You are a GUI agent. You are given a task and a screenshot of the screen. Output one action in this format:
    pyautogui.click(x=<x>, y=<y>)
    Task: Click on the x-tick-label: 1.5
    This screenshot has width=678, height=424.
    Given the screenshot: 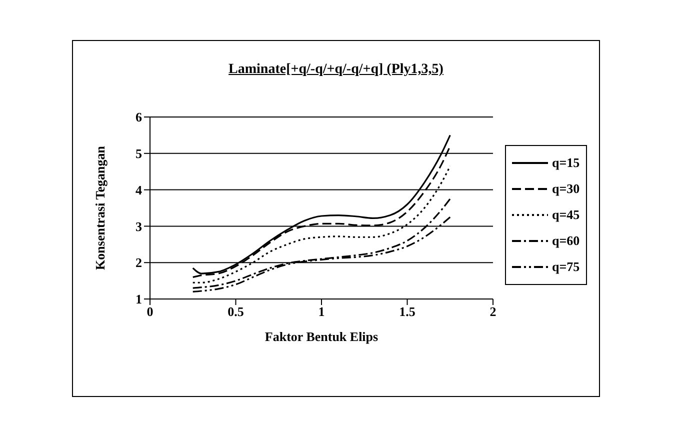 What is the action you would take?
    pyautogui.click(x=407, y=312)
    